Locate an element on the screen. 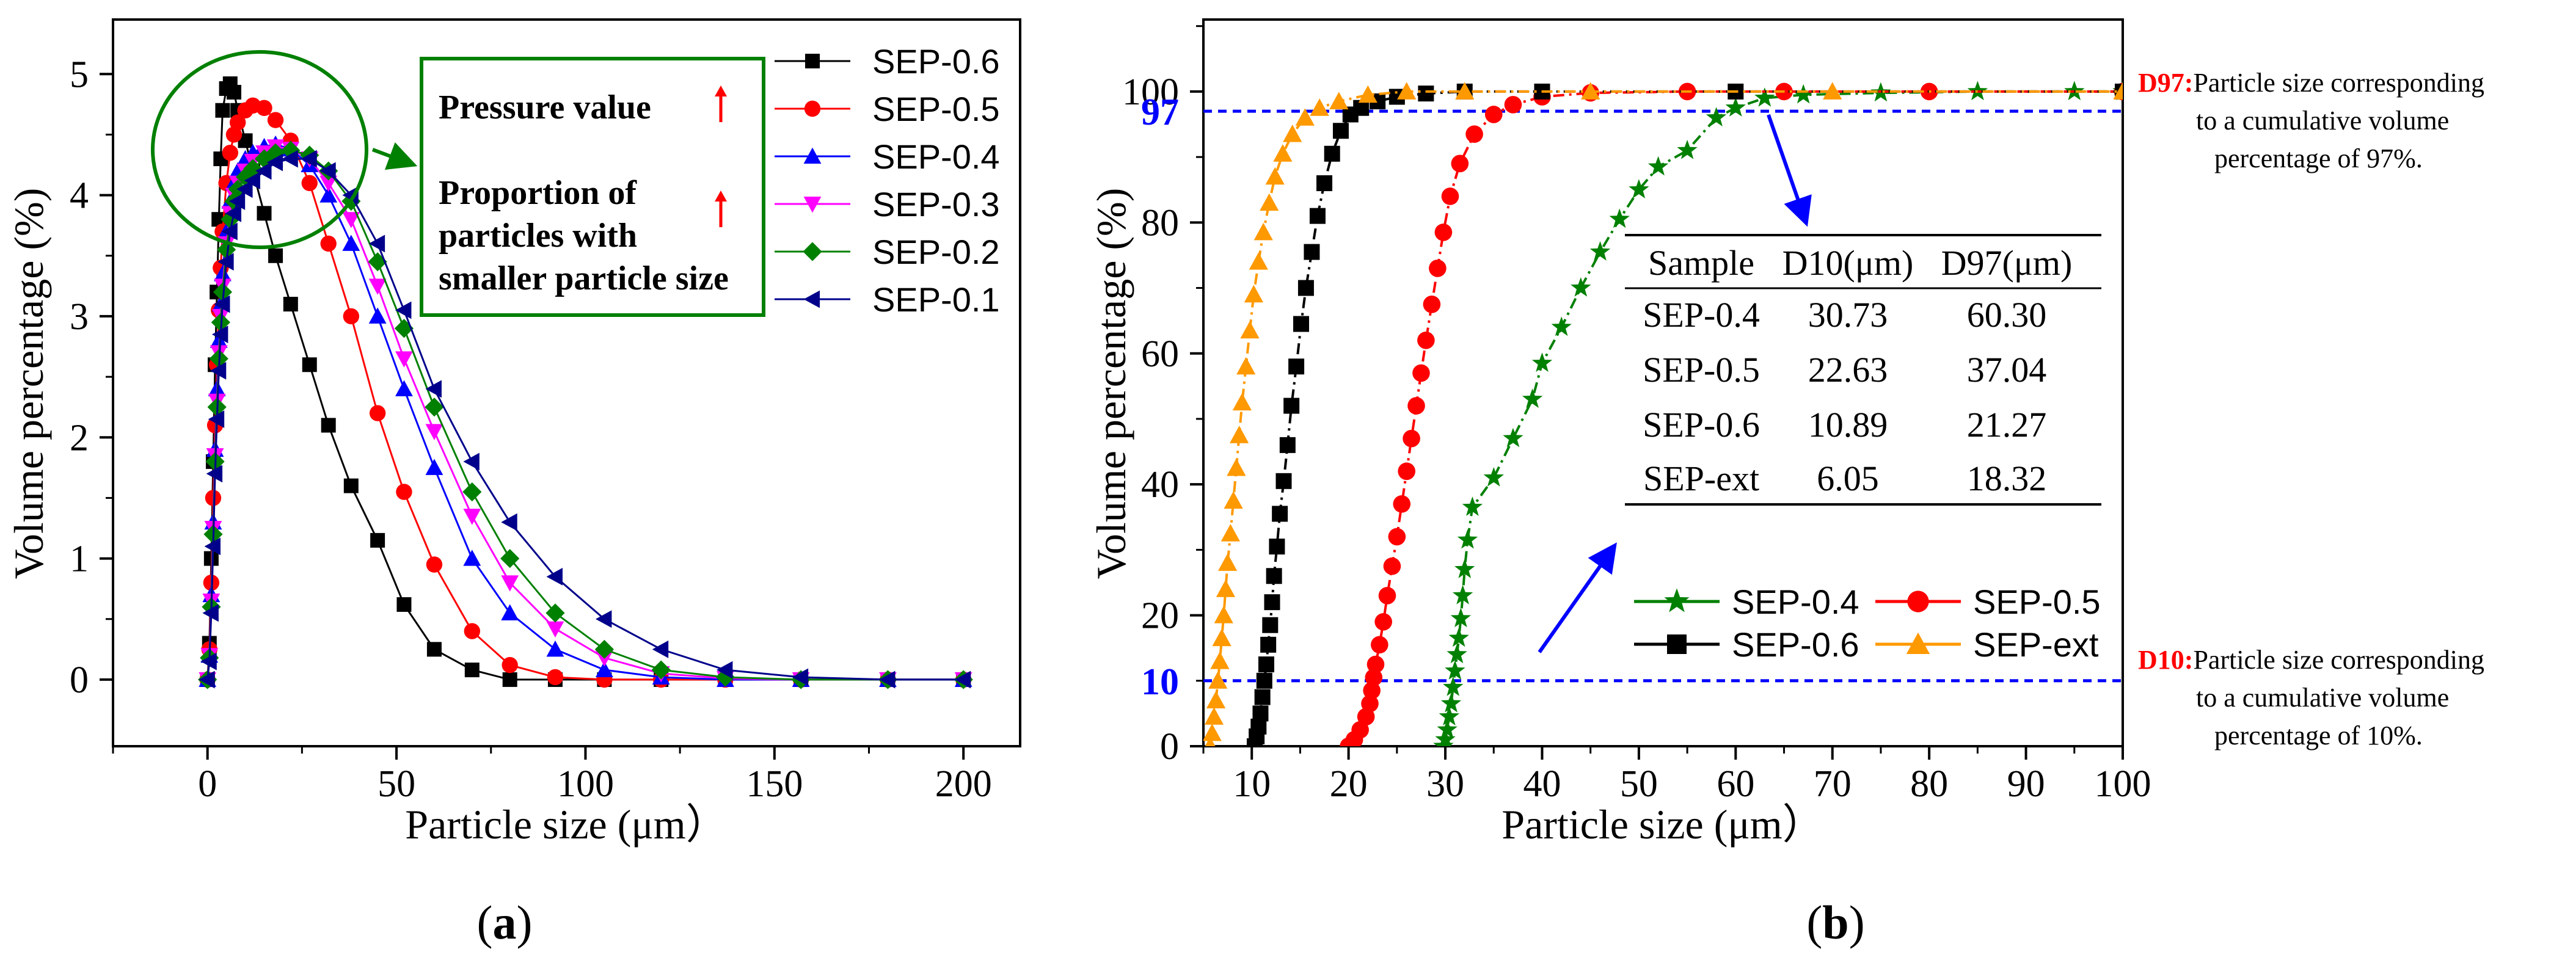  legend-item: SEP-0.4 is located at coordinates (887, 157).